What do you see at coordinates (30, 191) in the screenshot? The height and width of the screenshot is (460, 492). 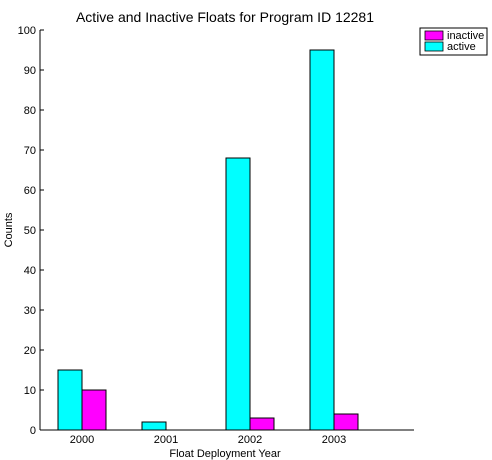 I see `y-tick-label: 60` at bounding box center [30, 191].